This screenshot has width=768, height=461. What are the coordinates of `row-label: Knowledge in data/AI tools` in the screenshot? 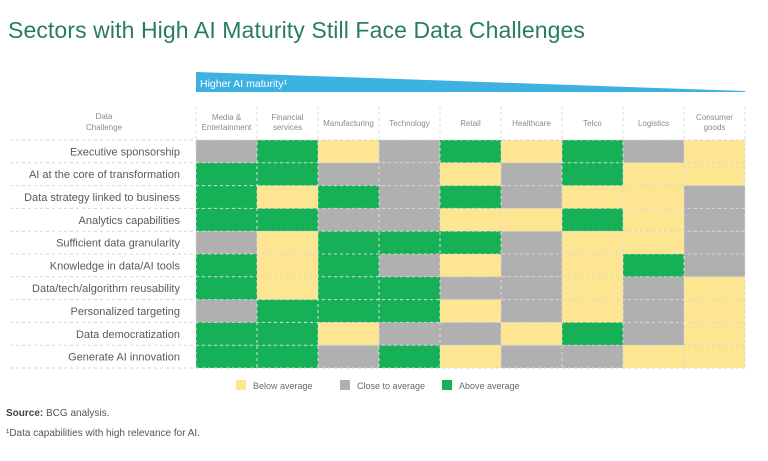 It's located at (115, 266).